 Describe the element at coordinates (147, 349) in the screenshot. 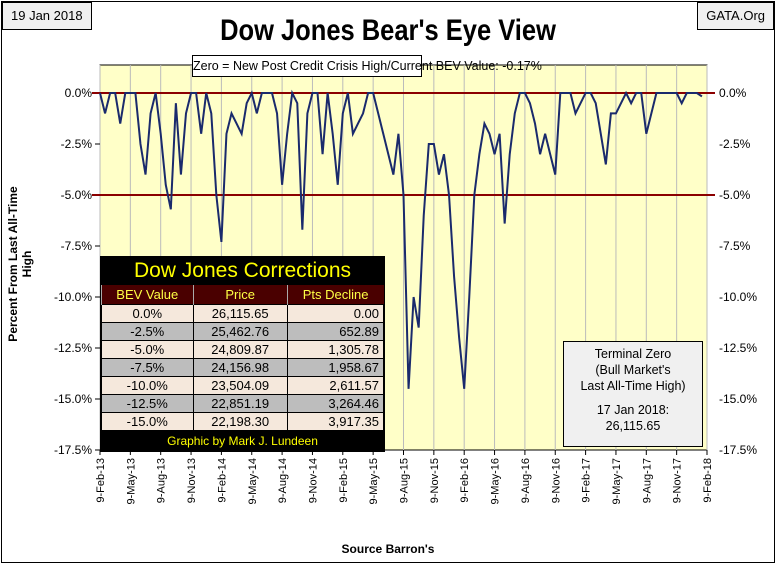

I see `table-cell: -5.0%` at that location.